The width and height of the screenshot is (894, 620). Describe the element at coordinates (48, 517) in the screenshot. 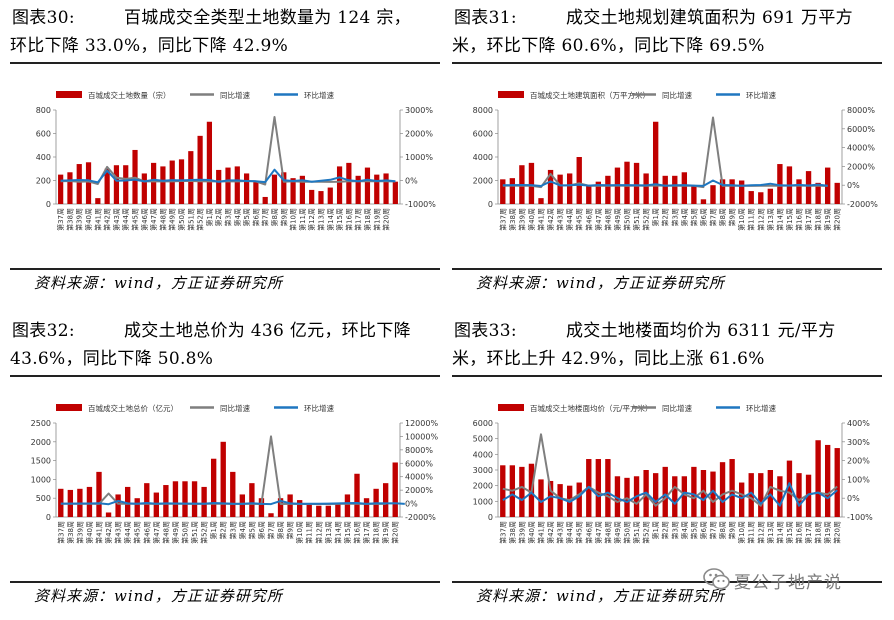

I see `left-axis-tick-label: 0` at that location.